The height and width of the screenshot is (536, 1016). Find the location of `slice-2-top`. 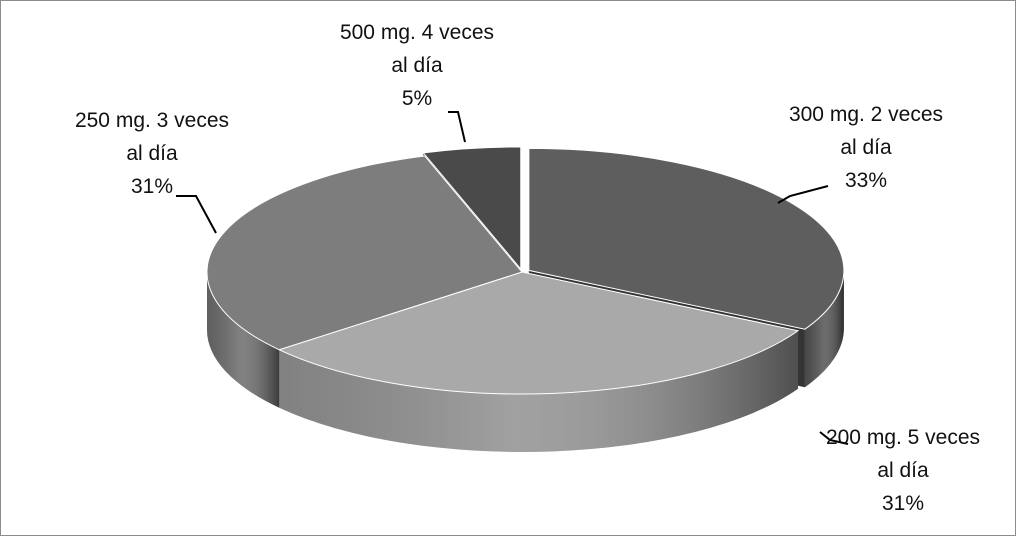

slice-2-top is located at coordinates (538, 333).